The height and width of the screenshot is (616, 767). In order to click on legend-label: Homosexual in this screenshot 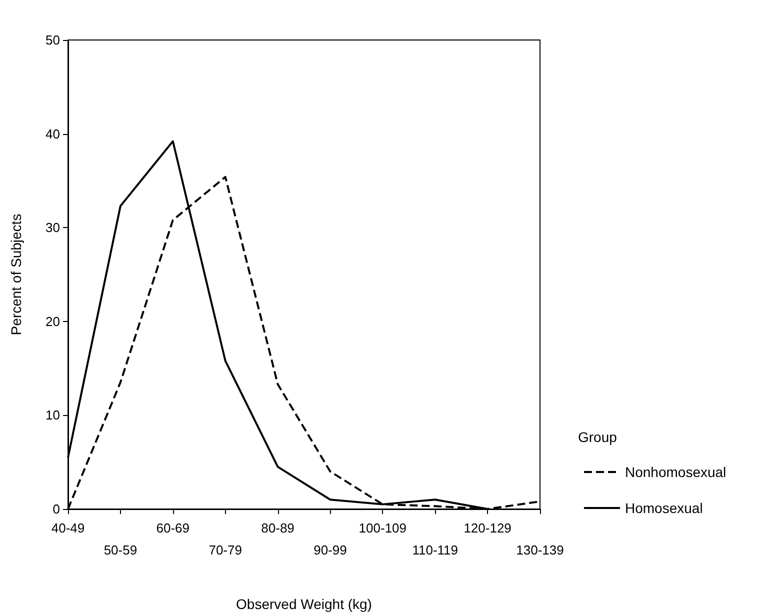, I will do `click(664, 508)`.